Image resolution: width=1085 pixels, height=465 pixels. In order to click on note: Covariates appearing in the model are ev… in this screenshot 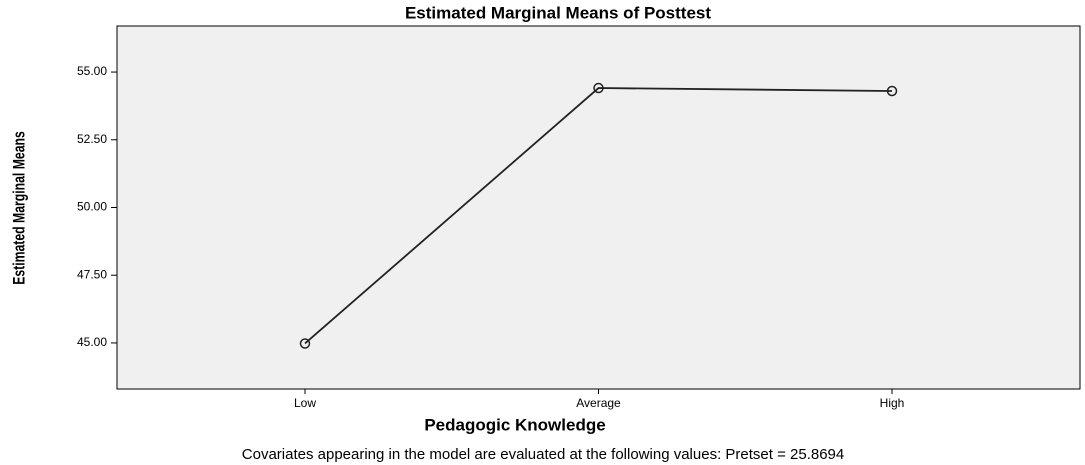, I will do `click(543, 454)`.